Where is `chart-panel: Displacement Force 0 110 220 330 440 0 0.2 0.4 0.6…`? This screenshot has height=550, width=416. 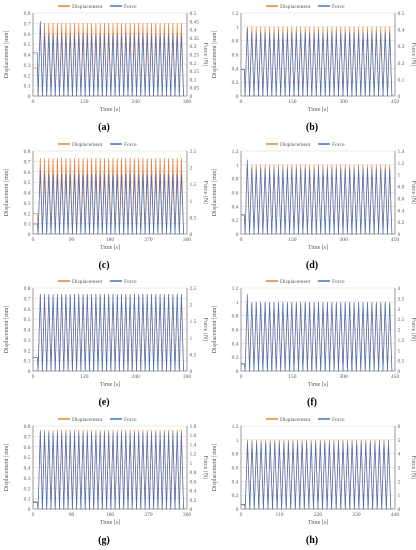 chart-panel: Displacement Force 0 110 220 330 440 0 0.2 0.4 0.6… is located at coordinates (312, 481).